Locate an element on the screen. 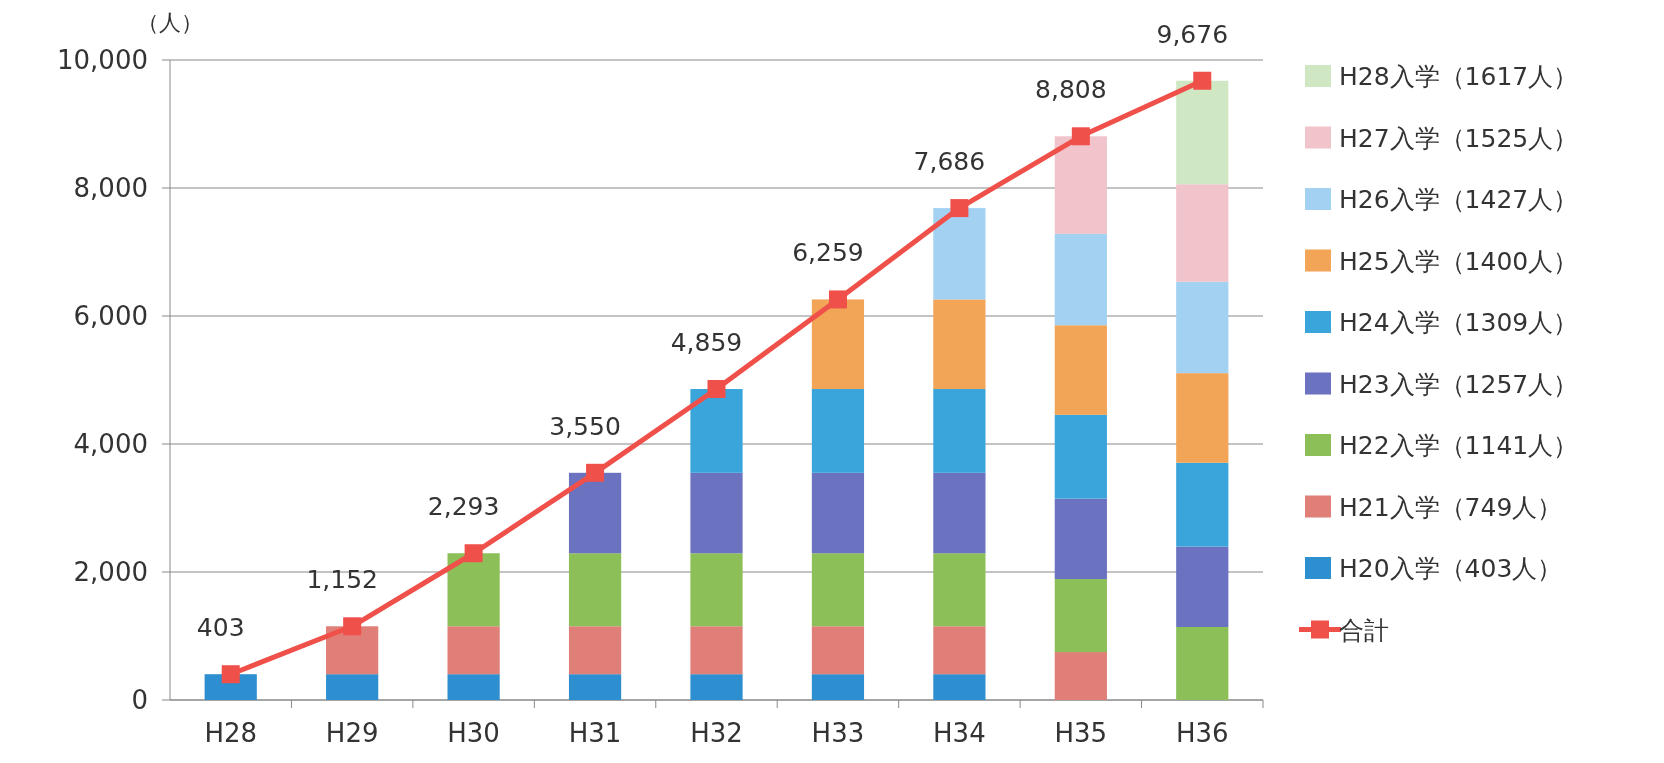  x-tick-label: H32 is located at coordinates (716, 733).